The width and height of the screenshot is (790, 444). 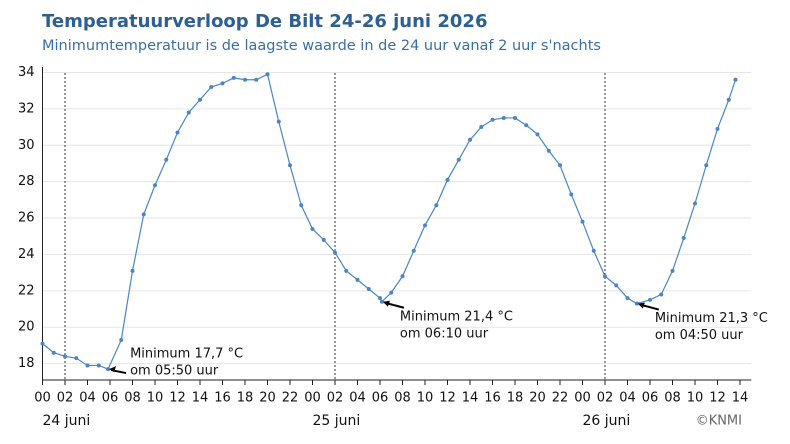 What do you see at coordinates (444, 333) in the screenshot?
I see `annotation-text: om 06:10 uur` at bounding box center [444, 333].